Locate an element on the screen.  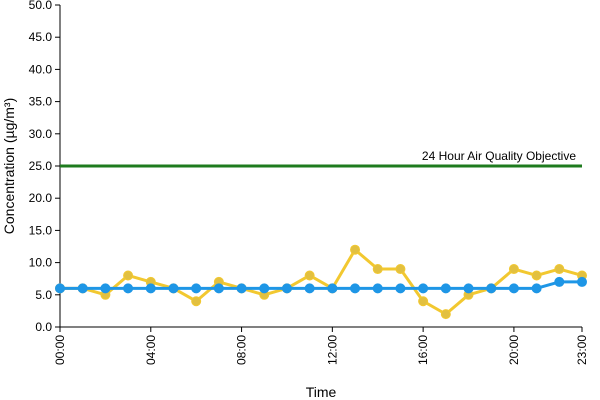
y-tick-label: 35.0 is located at coordinates (41, 102).